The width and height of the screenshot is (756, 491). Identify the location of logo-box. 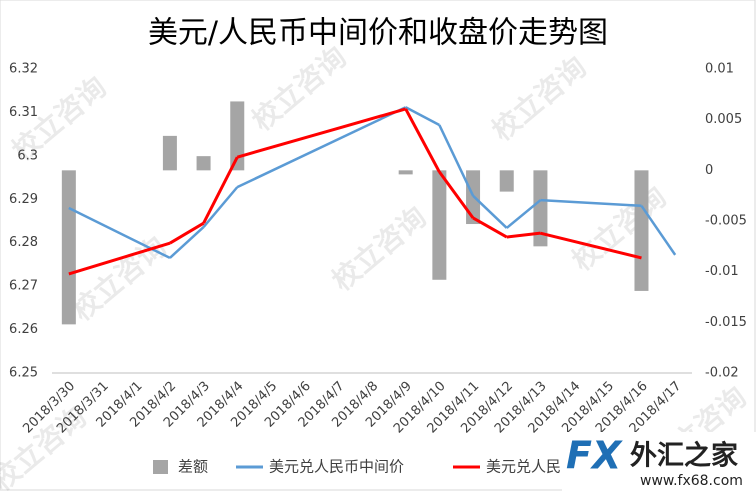
(659, 461).